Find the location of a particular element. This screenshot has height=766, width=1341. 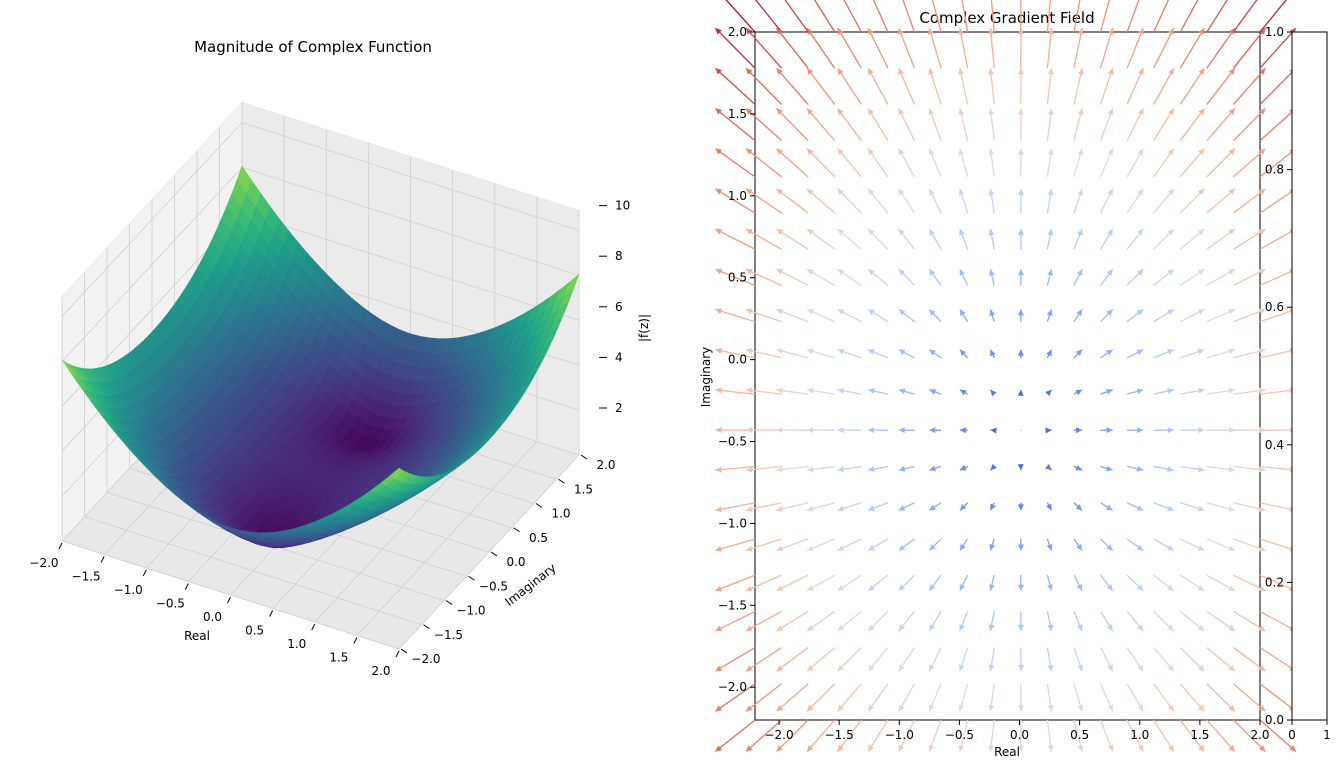

colorbar-box is located at coordinates (1309, 376).